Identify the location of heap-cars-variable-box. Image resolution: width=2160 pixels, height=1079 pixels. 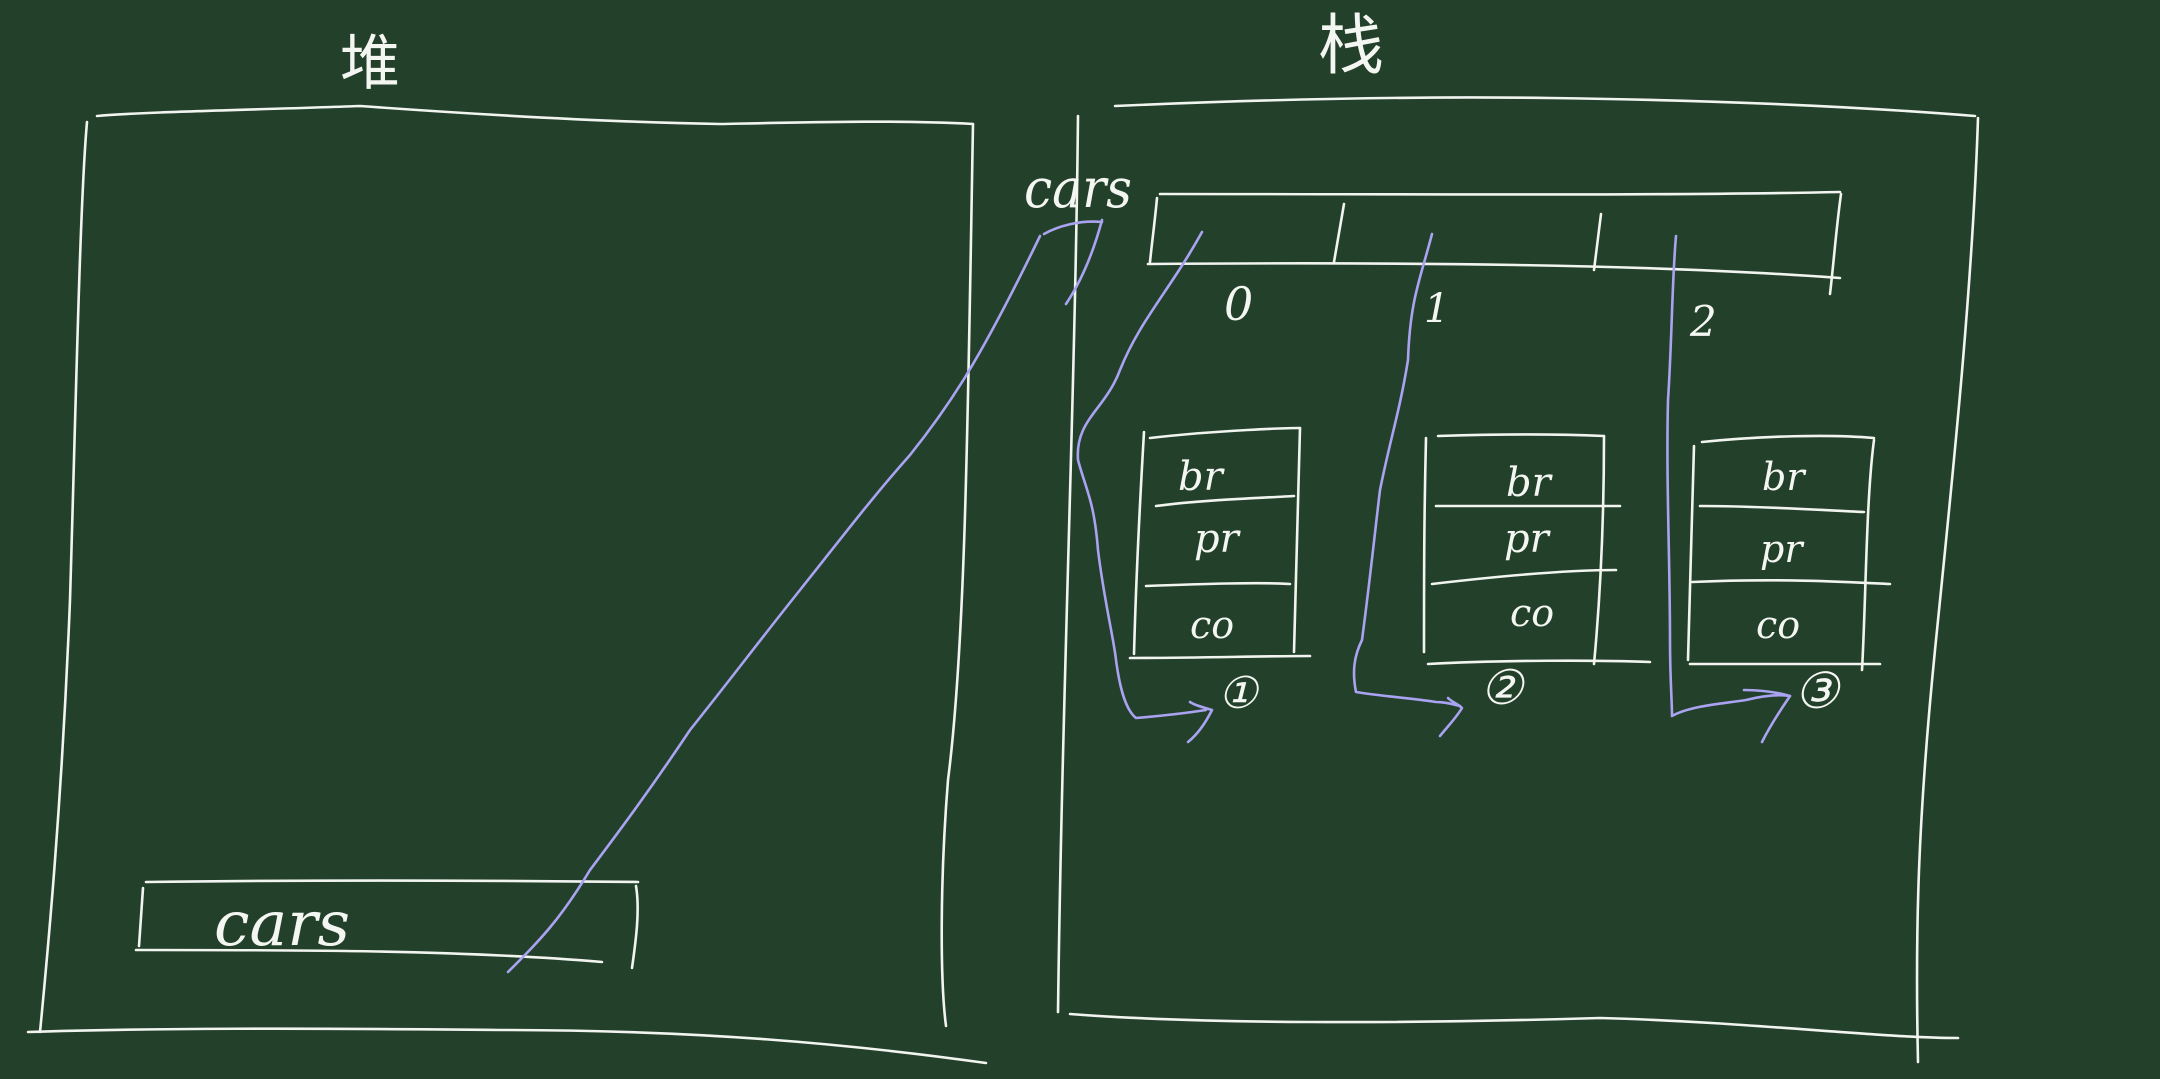
(387, 924).